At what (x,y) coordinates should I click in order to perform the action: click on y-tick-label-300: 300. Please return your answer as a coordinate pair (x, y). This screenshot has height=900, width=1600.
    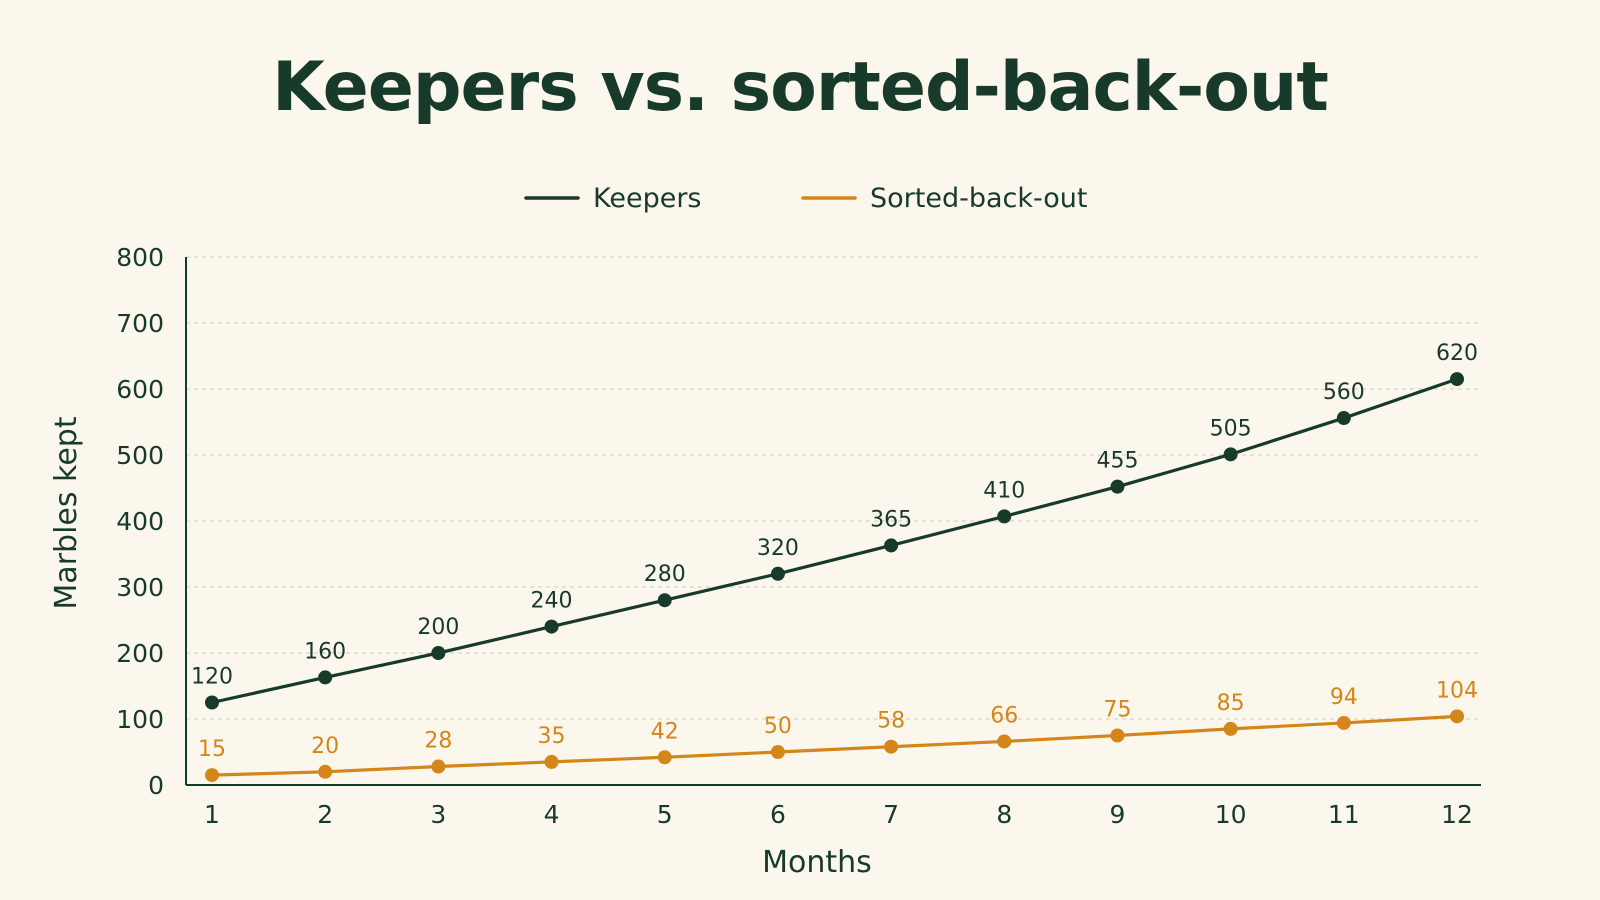
    Looking at the image, I should click on (140, 587).